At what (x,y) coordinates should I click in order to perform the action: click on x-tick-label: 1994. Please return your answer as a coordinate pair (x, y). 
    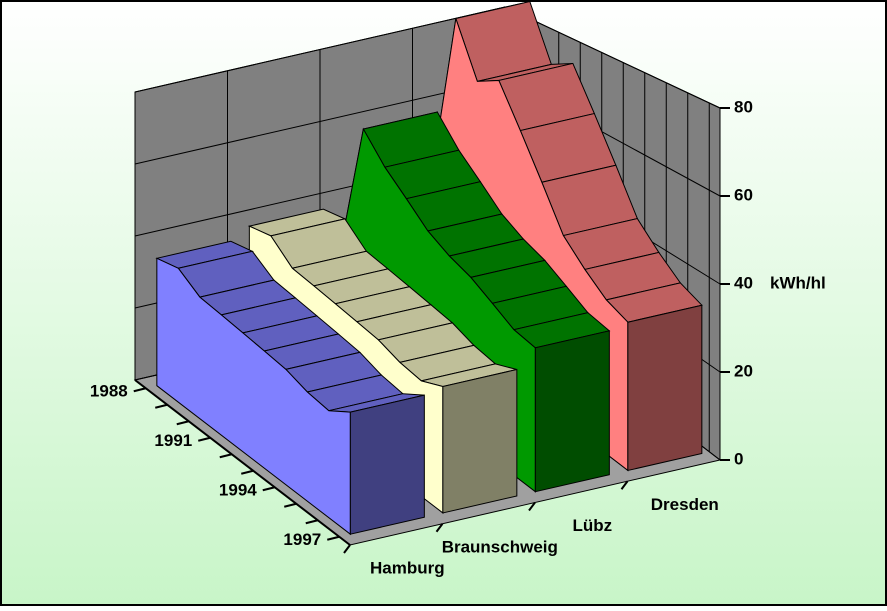
    Looking at the image, I should click on (238, 490).